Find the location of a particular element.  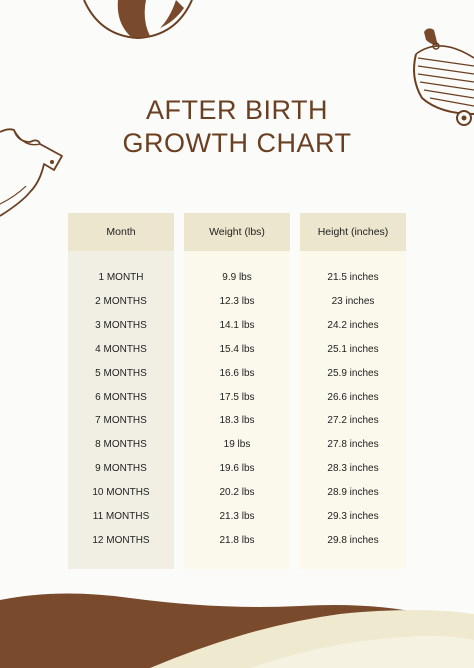

table-cell-height: 23 inches is located at coordinates (353, 301).